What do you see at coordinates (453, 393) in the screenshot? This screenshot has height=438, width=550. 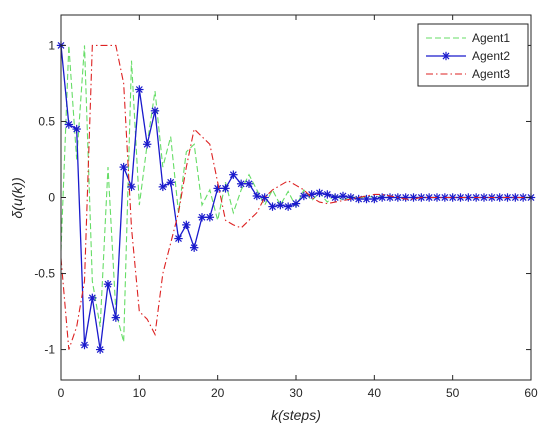 I see `x-tick-label-5: 50` at bounding box center [453, 393].